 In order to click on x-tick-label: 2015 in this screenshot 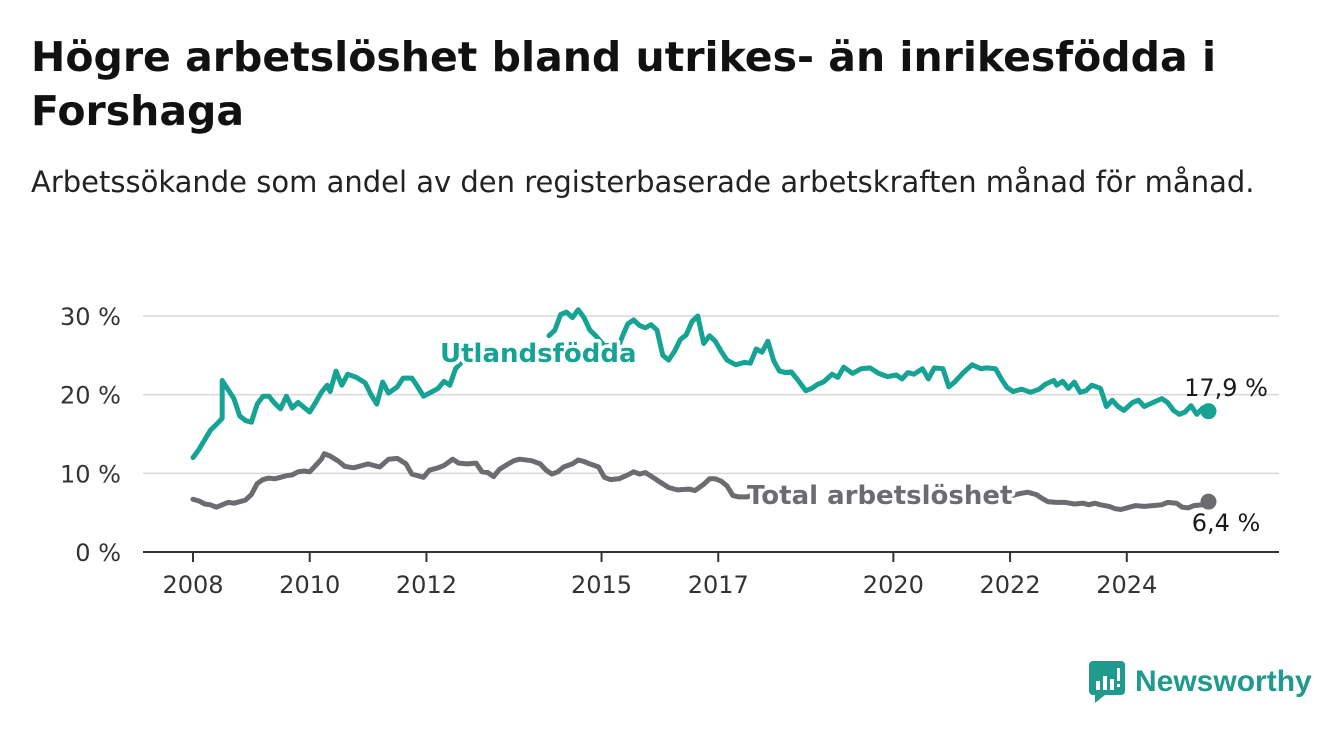, I will do `click(601, 585)`.